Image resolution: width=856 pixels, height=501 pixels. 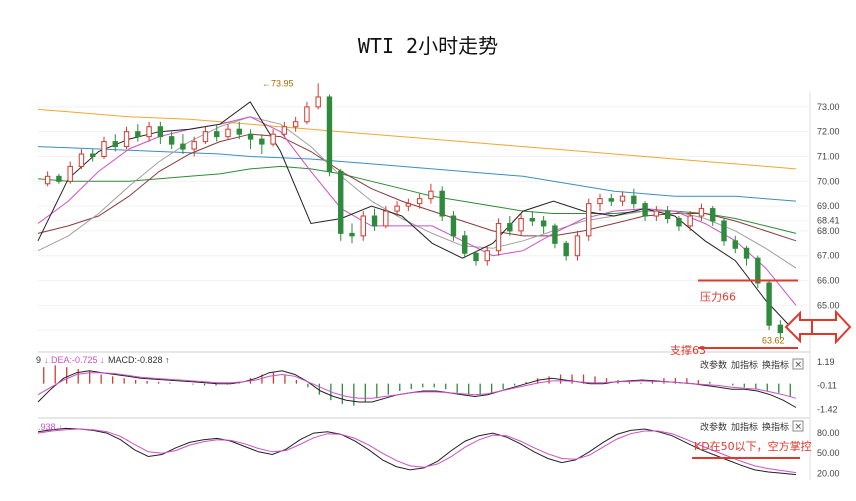 What do you see at coordinates (828, 256) in the screenshot?
I see `y-tick-label: 67.00` at bounding box center [828, 256].